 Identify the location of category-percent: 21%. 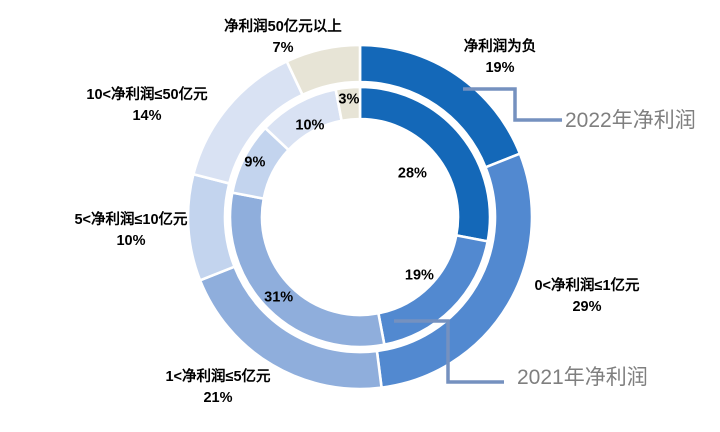
(218, 397).